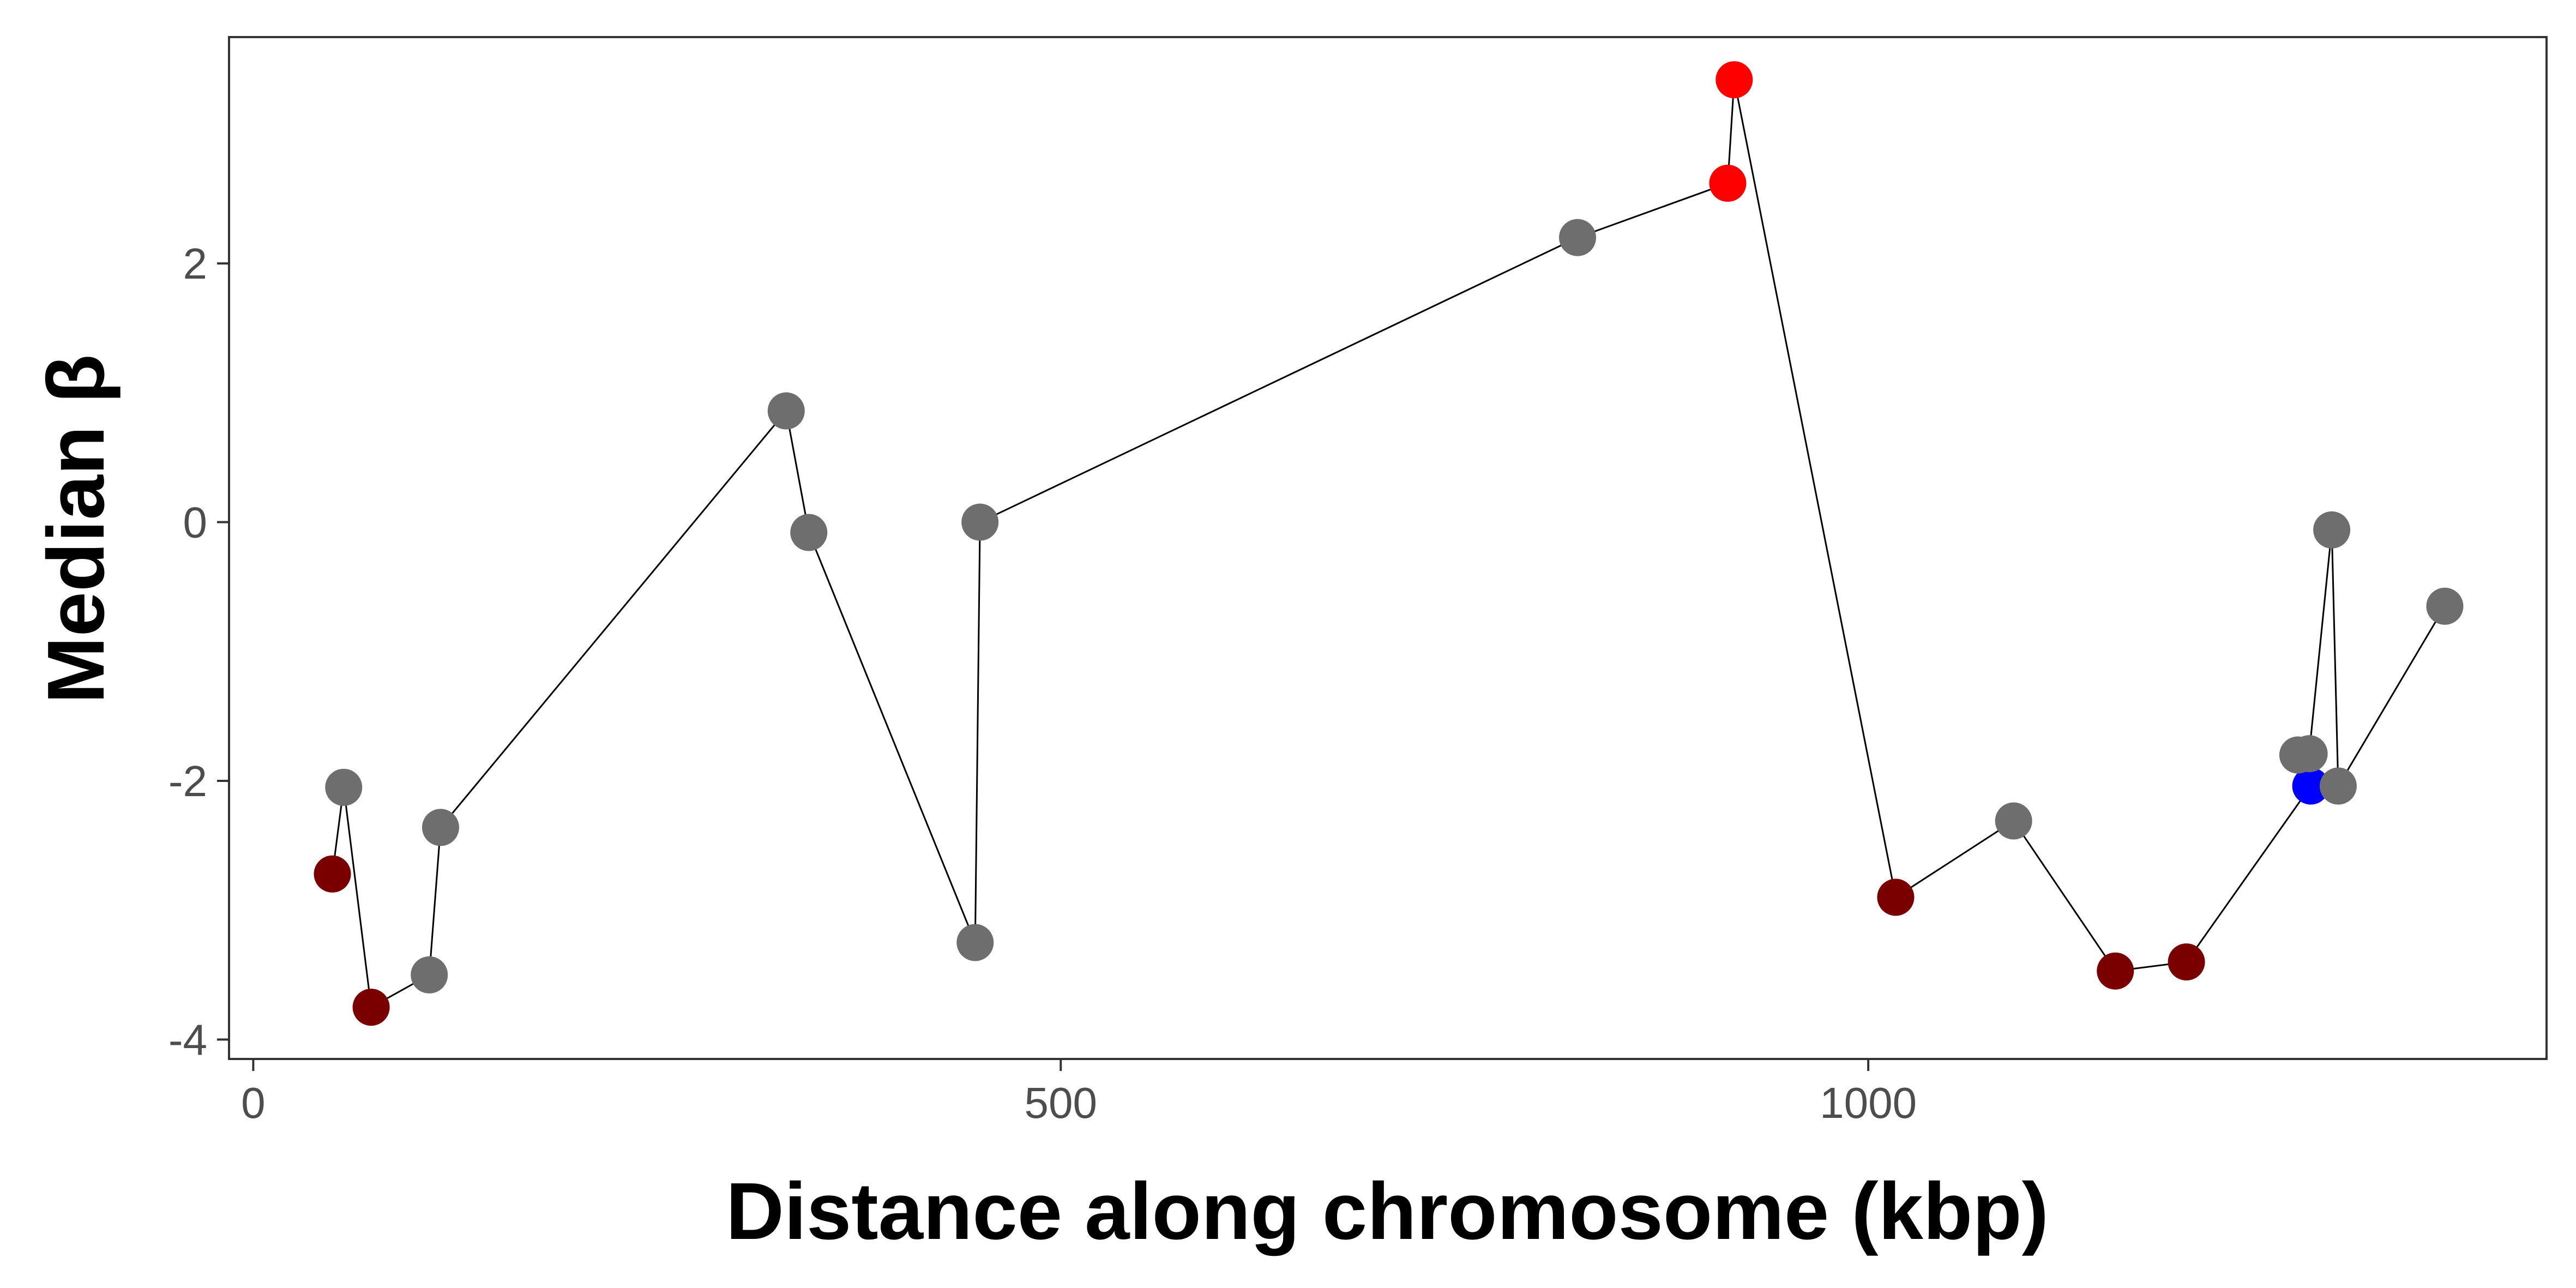 Image resolution: width=2576 pixels, height=1288 pixels. Describe the element at coordinates (187, 781) in the screenshot. I see `y-tick-label: -2` at that location.